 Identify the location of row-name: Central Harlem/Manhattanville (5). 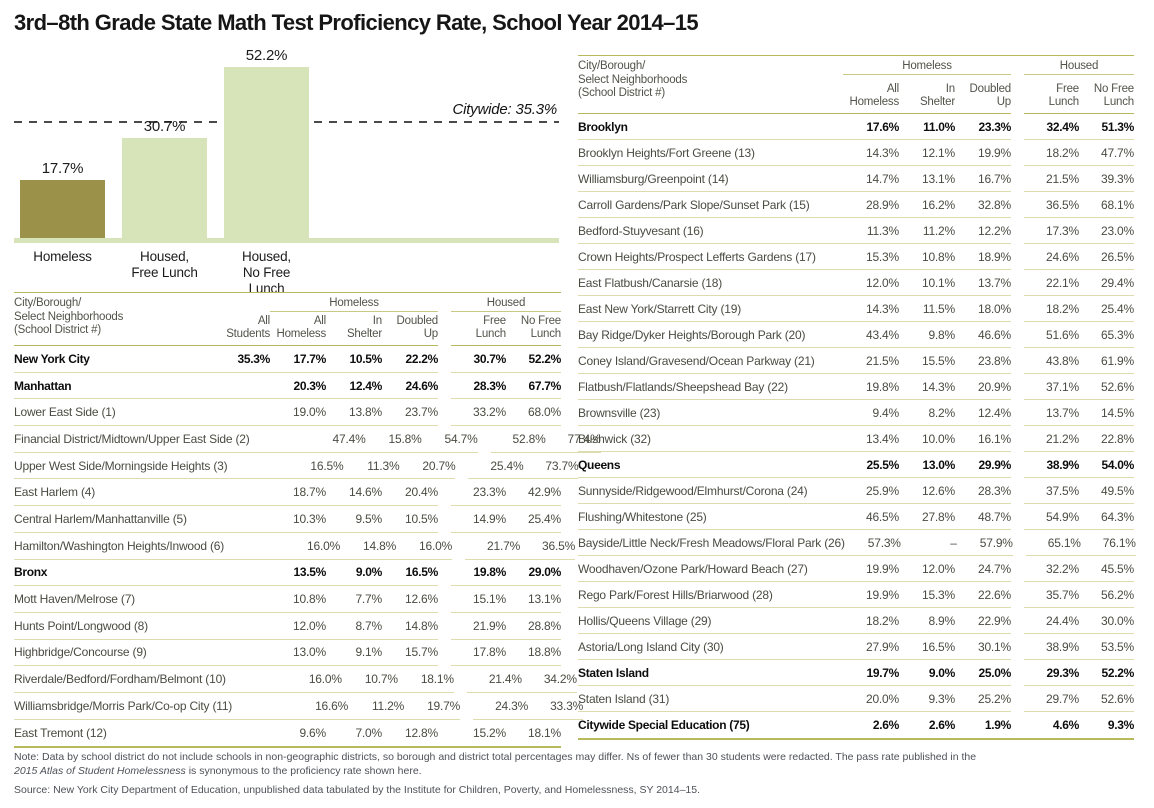
(100, 518).